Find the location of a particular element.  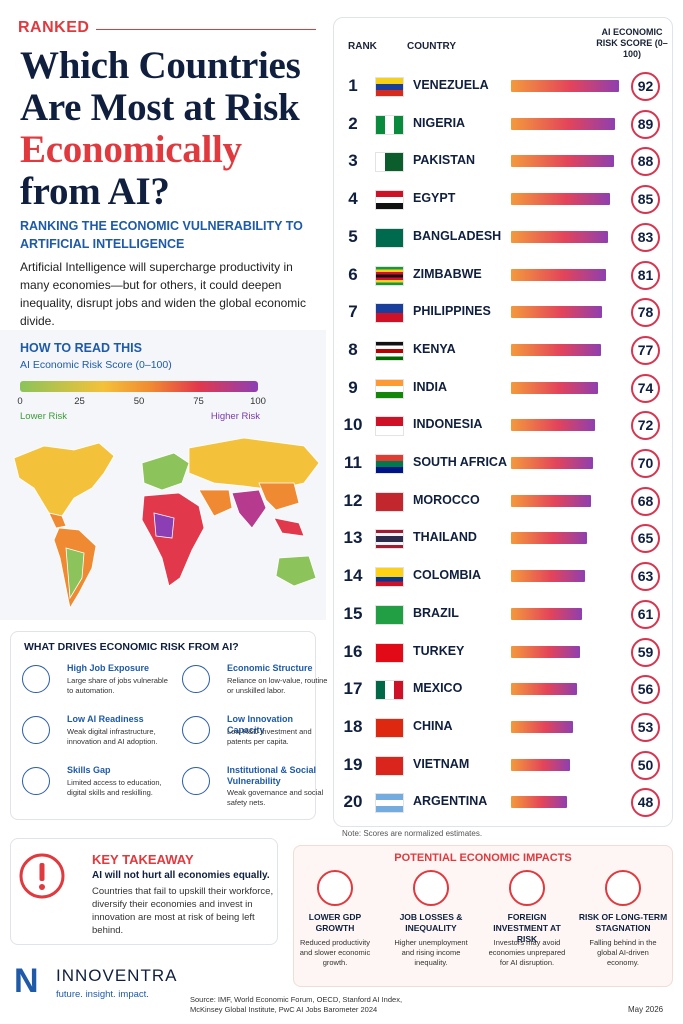

driver-title: Low AI Readiness is located at coordinates (105, 719).